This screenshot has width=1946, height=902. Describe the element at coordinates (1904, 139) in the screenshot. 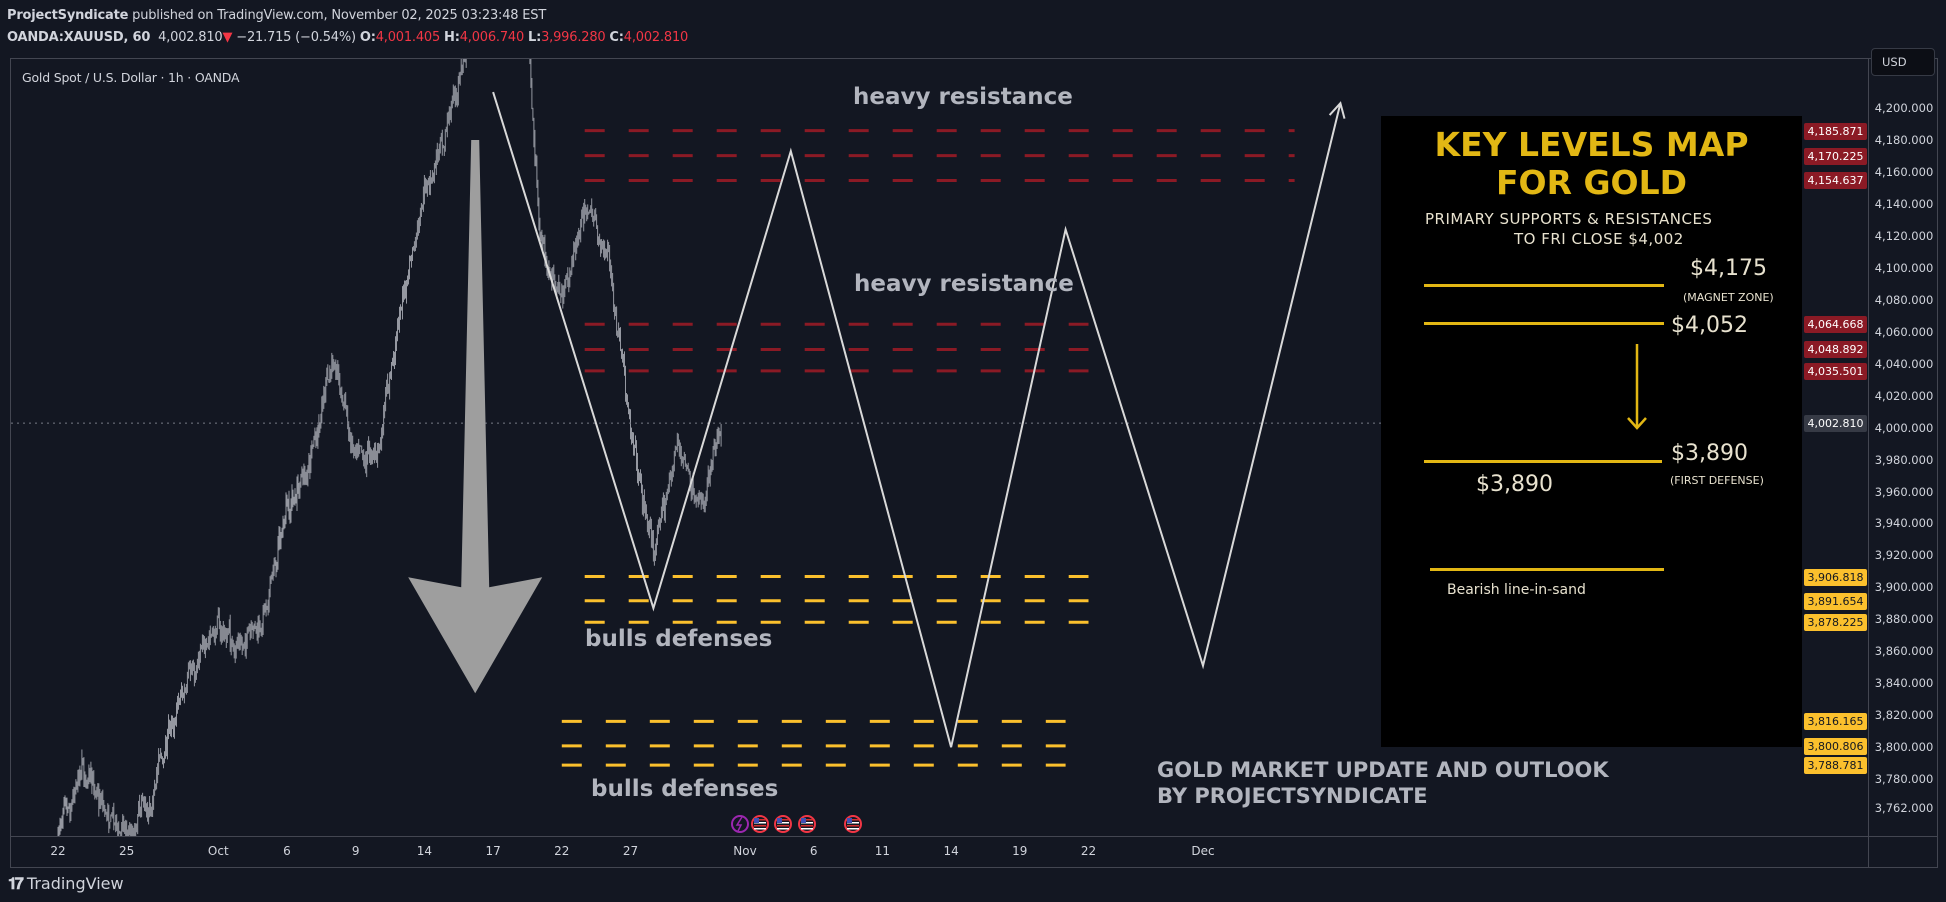

I see `price-tick: 4,180.000` at that location.